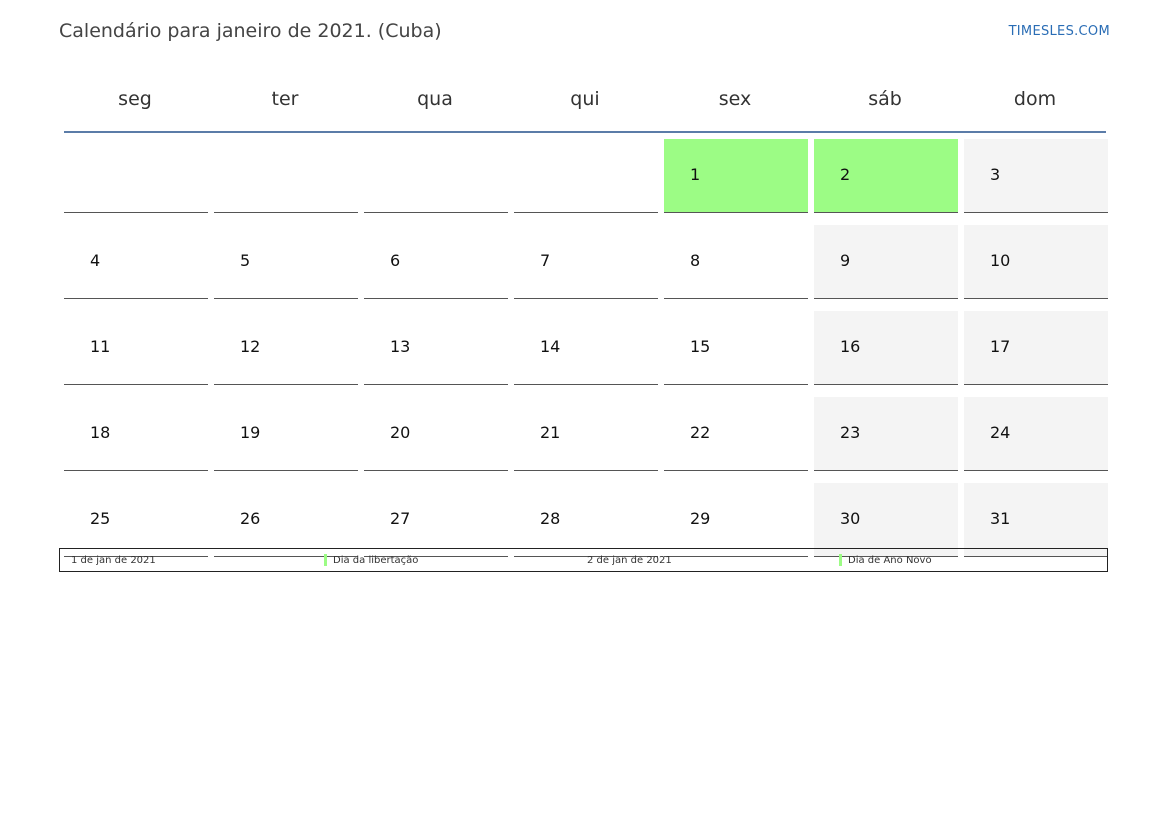 The width and height of the screenshot is (1169, 827). I want to click on day-cell: 19, so click(286, 434).